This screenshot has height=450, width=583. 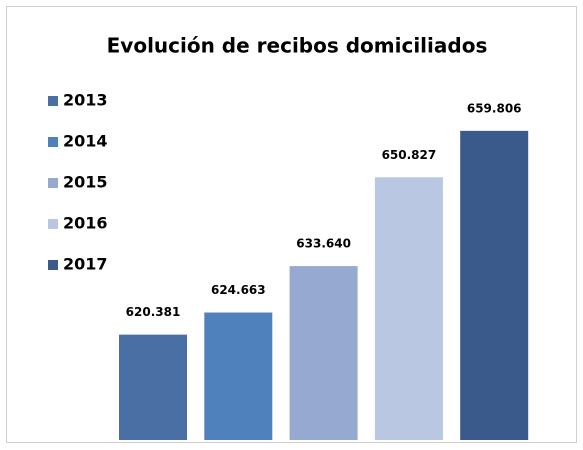 What do you see at coordinates (85, 141) in the screenshot?
I see `legend-label: 2014` at bounding box center [85, 141].